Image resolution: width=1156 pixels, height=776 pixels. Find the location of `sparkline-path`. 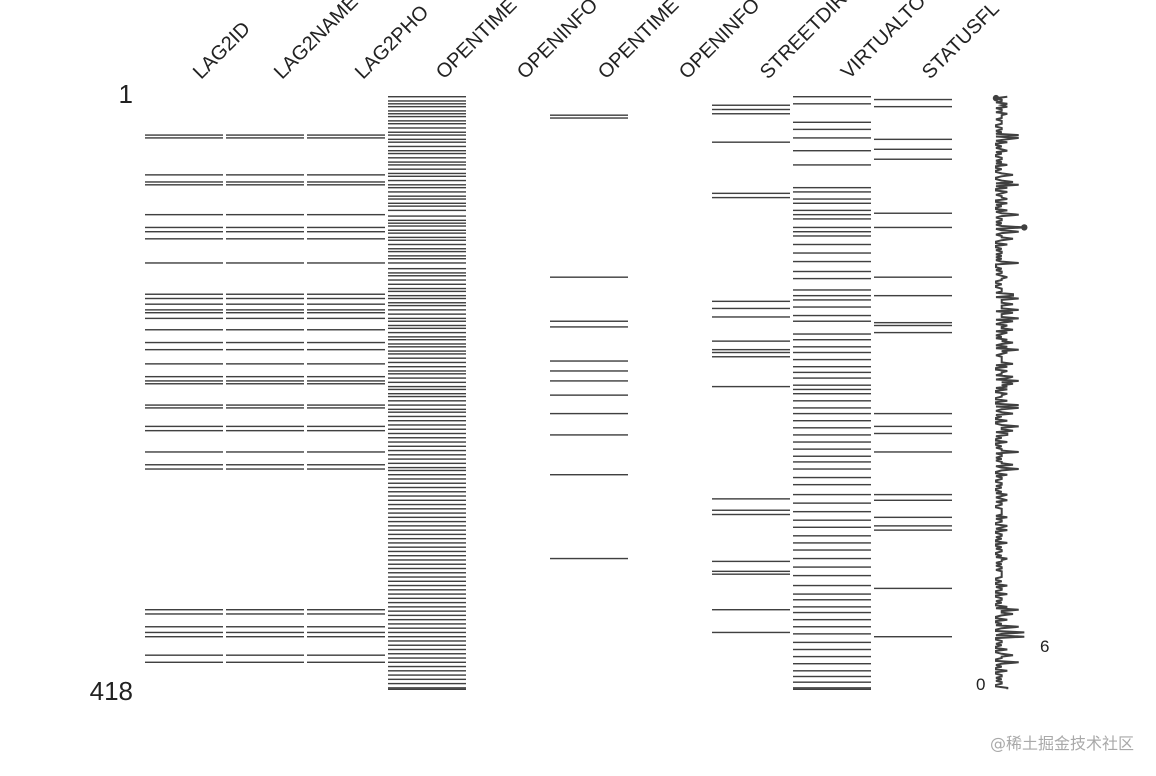

sparkline-path is located at coordinates (1010, 392).